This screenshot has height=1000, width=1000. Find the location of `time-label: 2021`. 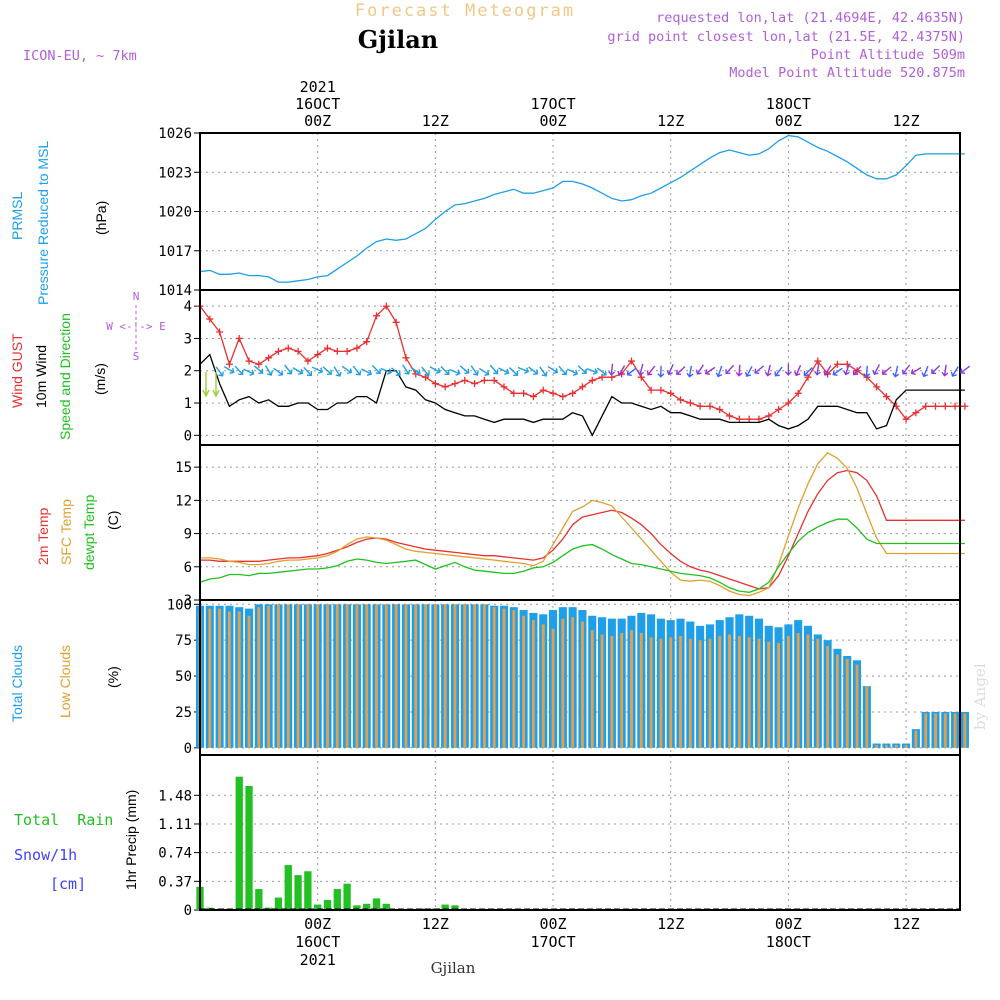

time-label: 2021 is located at coordinates (318, 87).